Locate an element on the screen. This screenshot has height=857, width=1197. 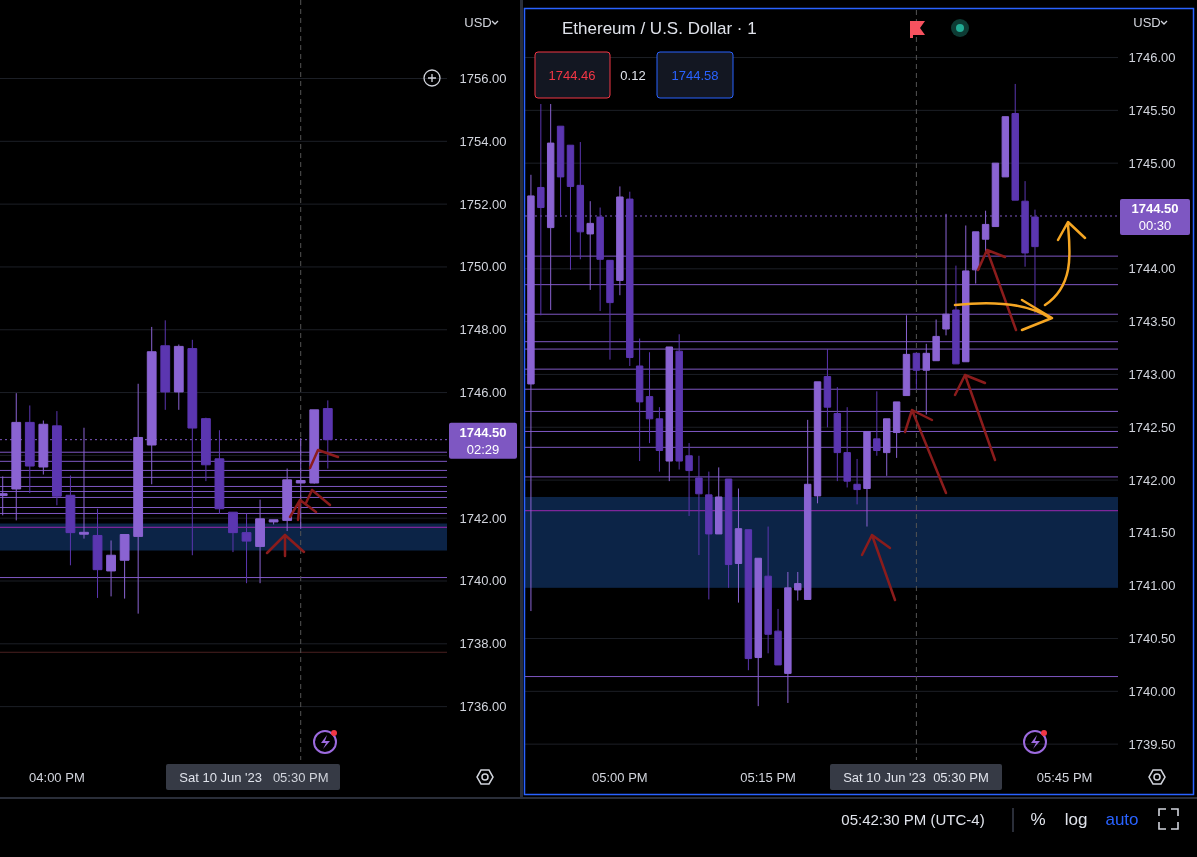
annotation: 0.12 is located at coordinates (633, 75).